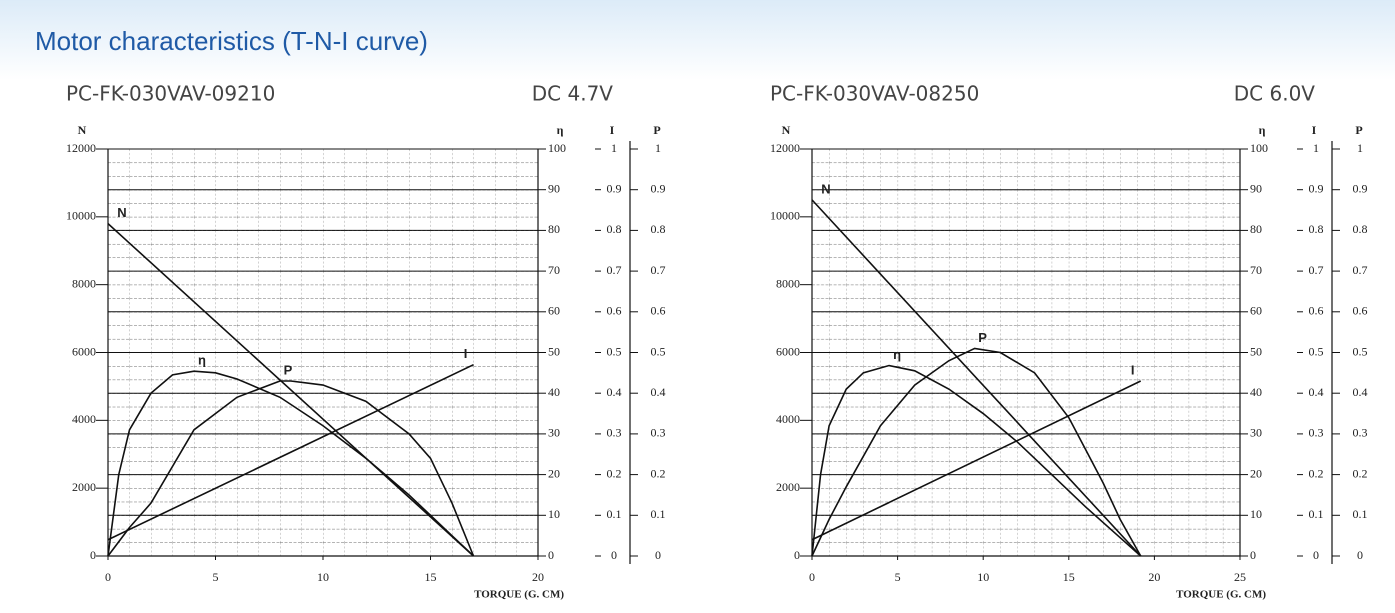 The image size is (1395, 613). I want to click on y2-tick-label: 90, so click(554, 188).